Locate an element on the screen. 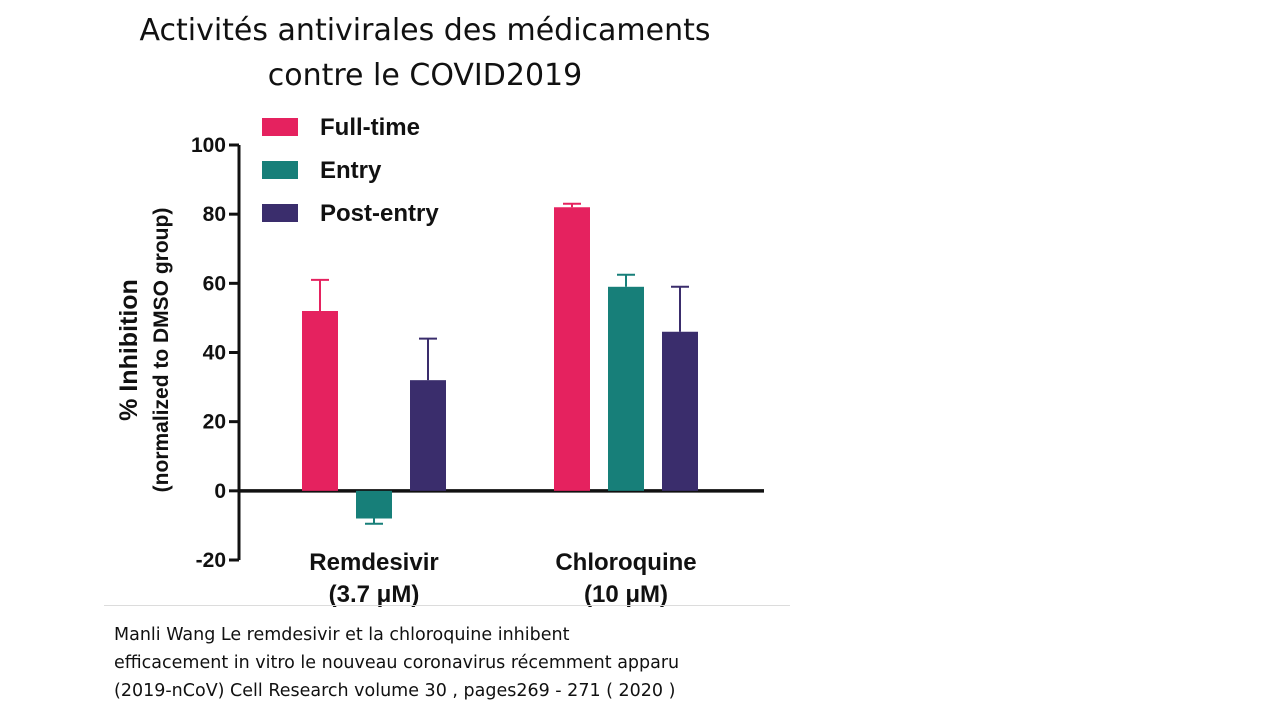  y-tick-label: 100 is located at coordinates (208, 145).